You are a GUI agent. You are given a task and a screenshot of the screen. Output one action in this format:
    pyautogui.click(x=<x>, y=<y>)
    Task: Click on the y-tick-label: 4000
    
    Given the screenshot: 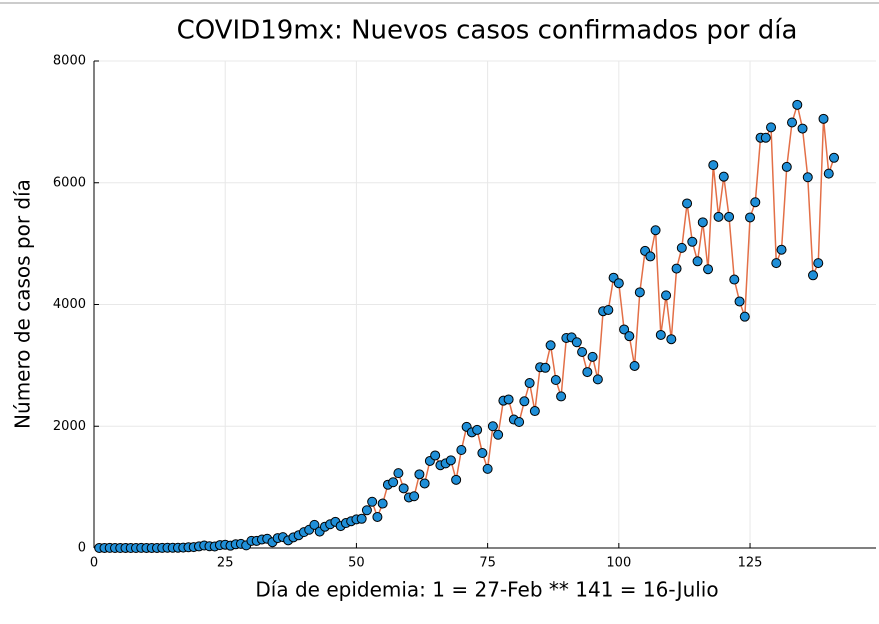 What is the action you would take?
    pyautogui.click(x=69, y=304)
    